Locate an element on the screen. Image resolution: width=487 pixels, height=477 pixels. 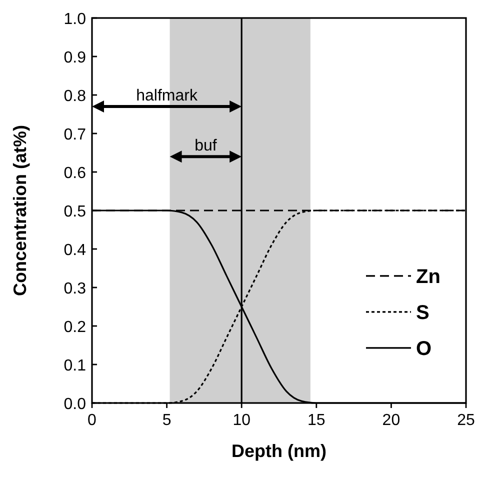
x-axis-title: Depth (nm) is located at coordinates (279, 451).